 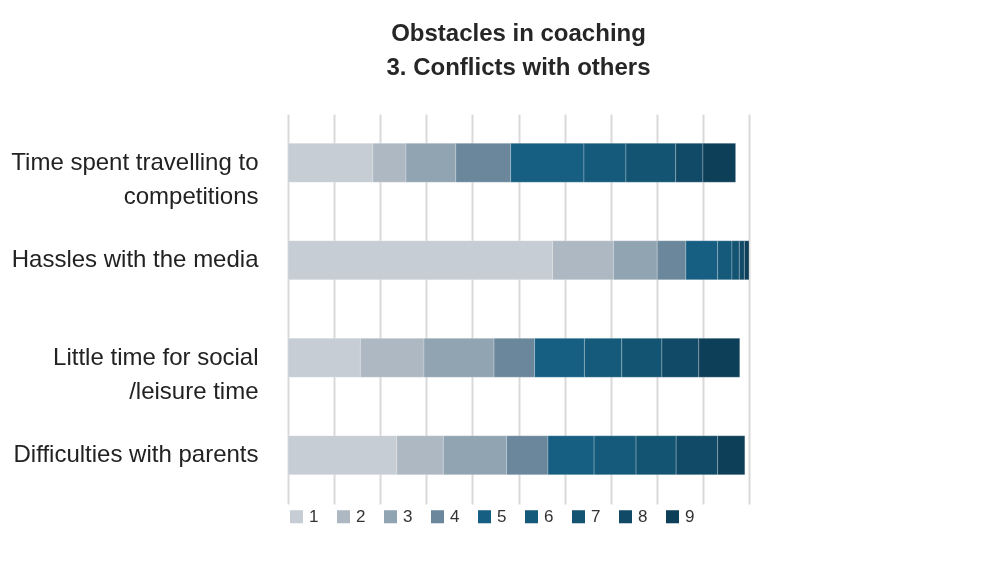 I want to click on chart-title: Obstacles in coaching, so click(x=518, y=32).